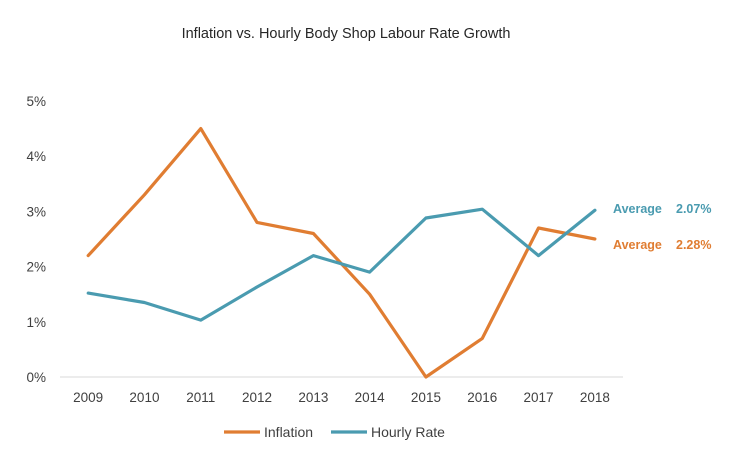 Image resolution: width=740 pixels, height=463 pixels. I want to click on y-tick-label: 2%, so click(36, 267).